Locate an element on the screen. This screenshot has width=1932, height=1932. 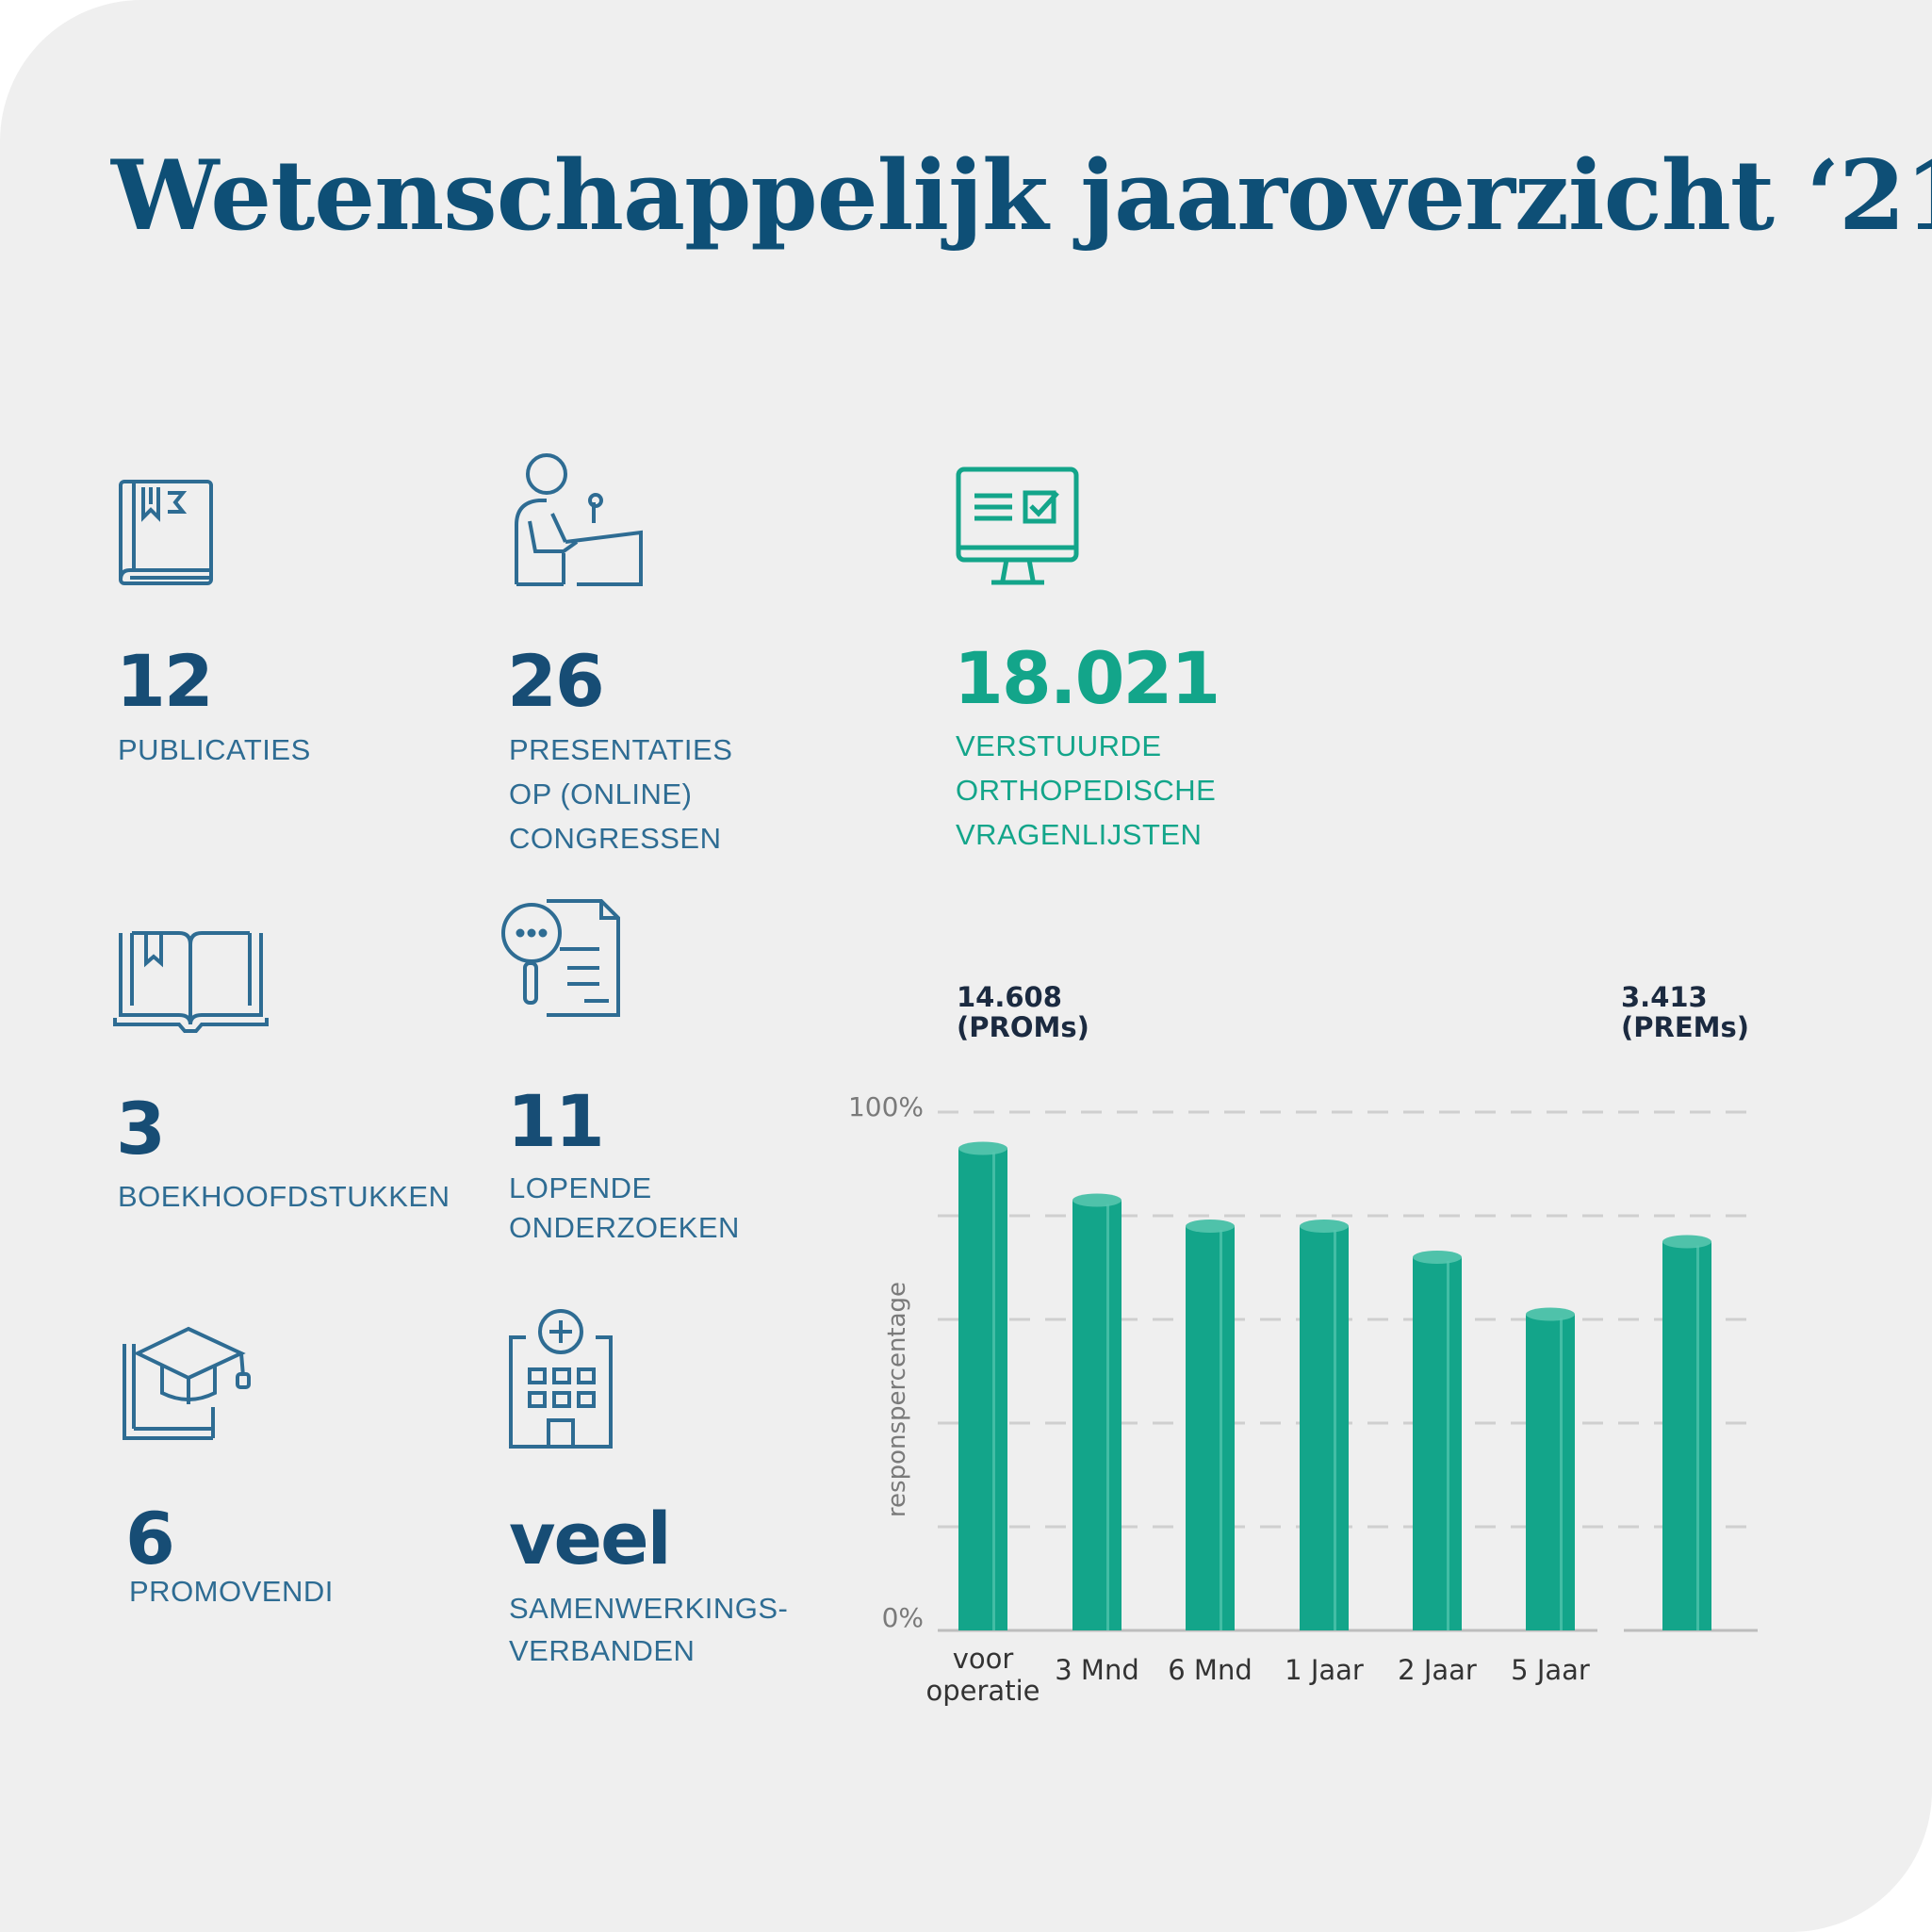
book-icon is located at coordinates (165, 535).